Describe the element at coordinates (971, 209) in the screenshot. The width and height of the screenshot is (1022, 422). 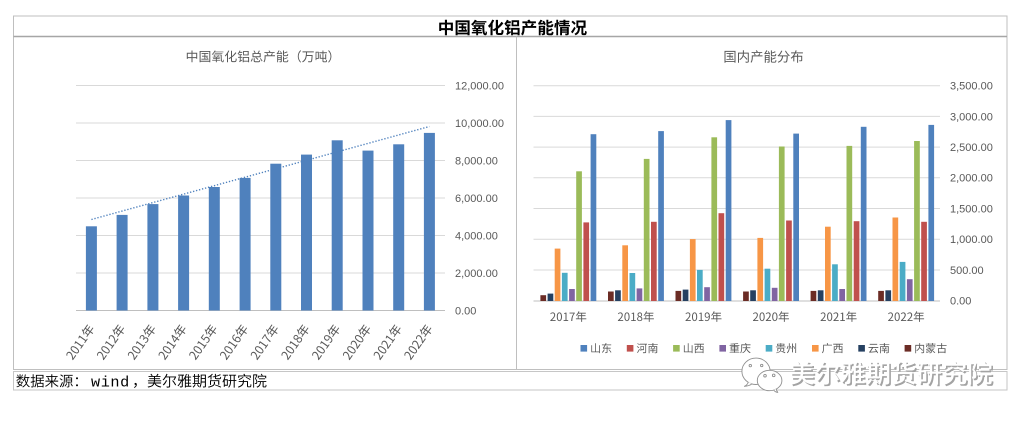
I see `svg-text: 1,500.00` at that location.